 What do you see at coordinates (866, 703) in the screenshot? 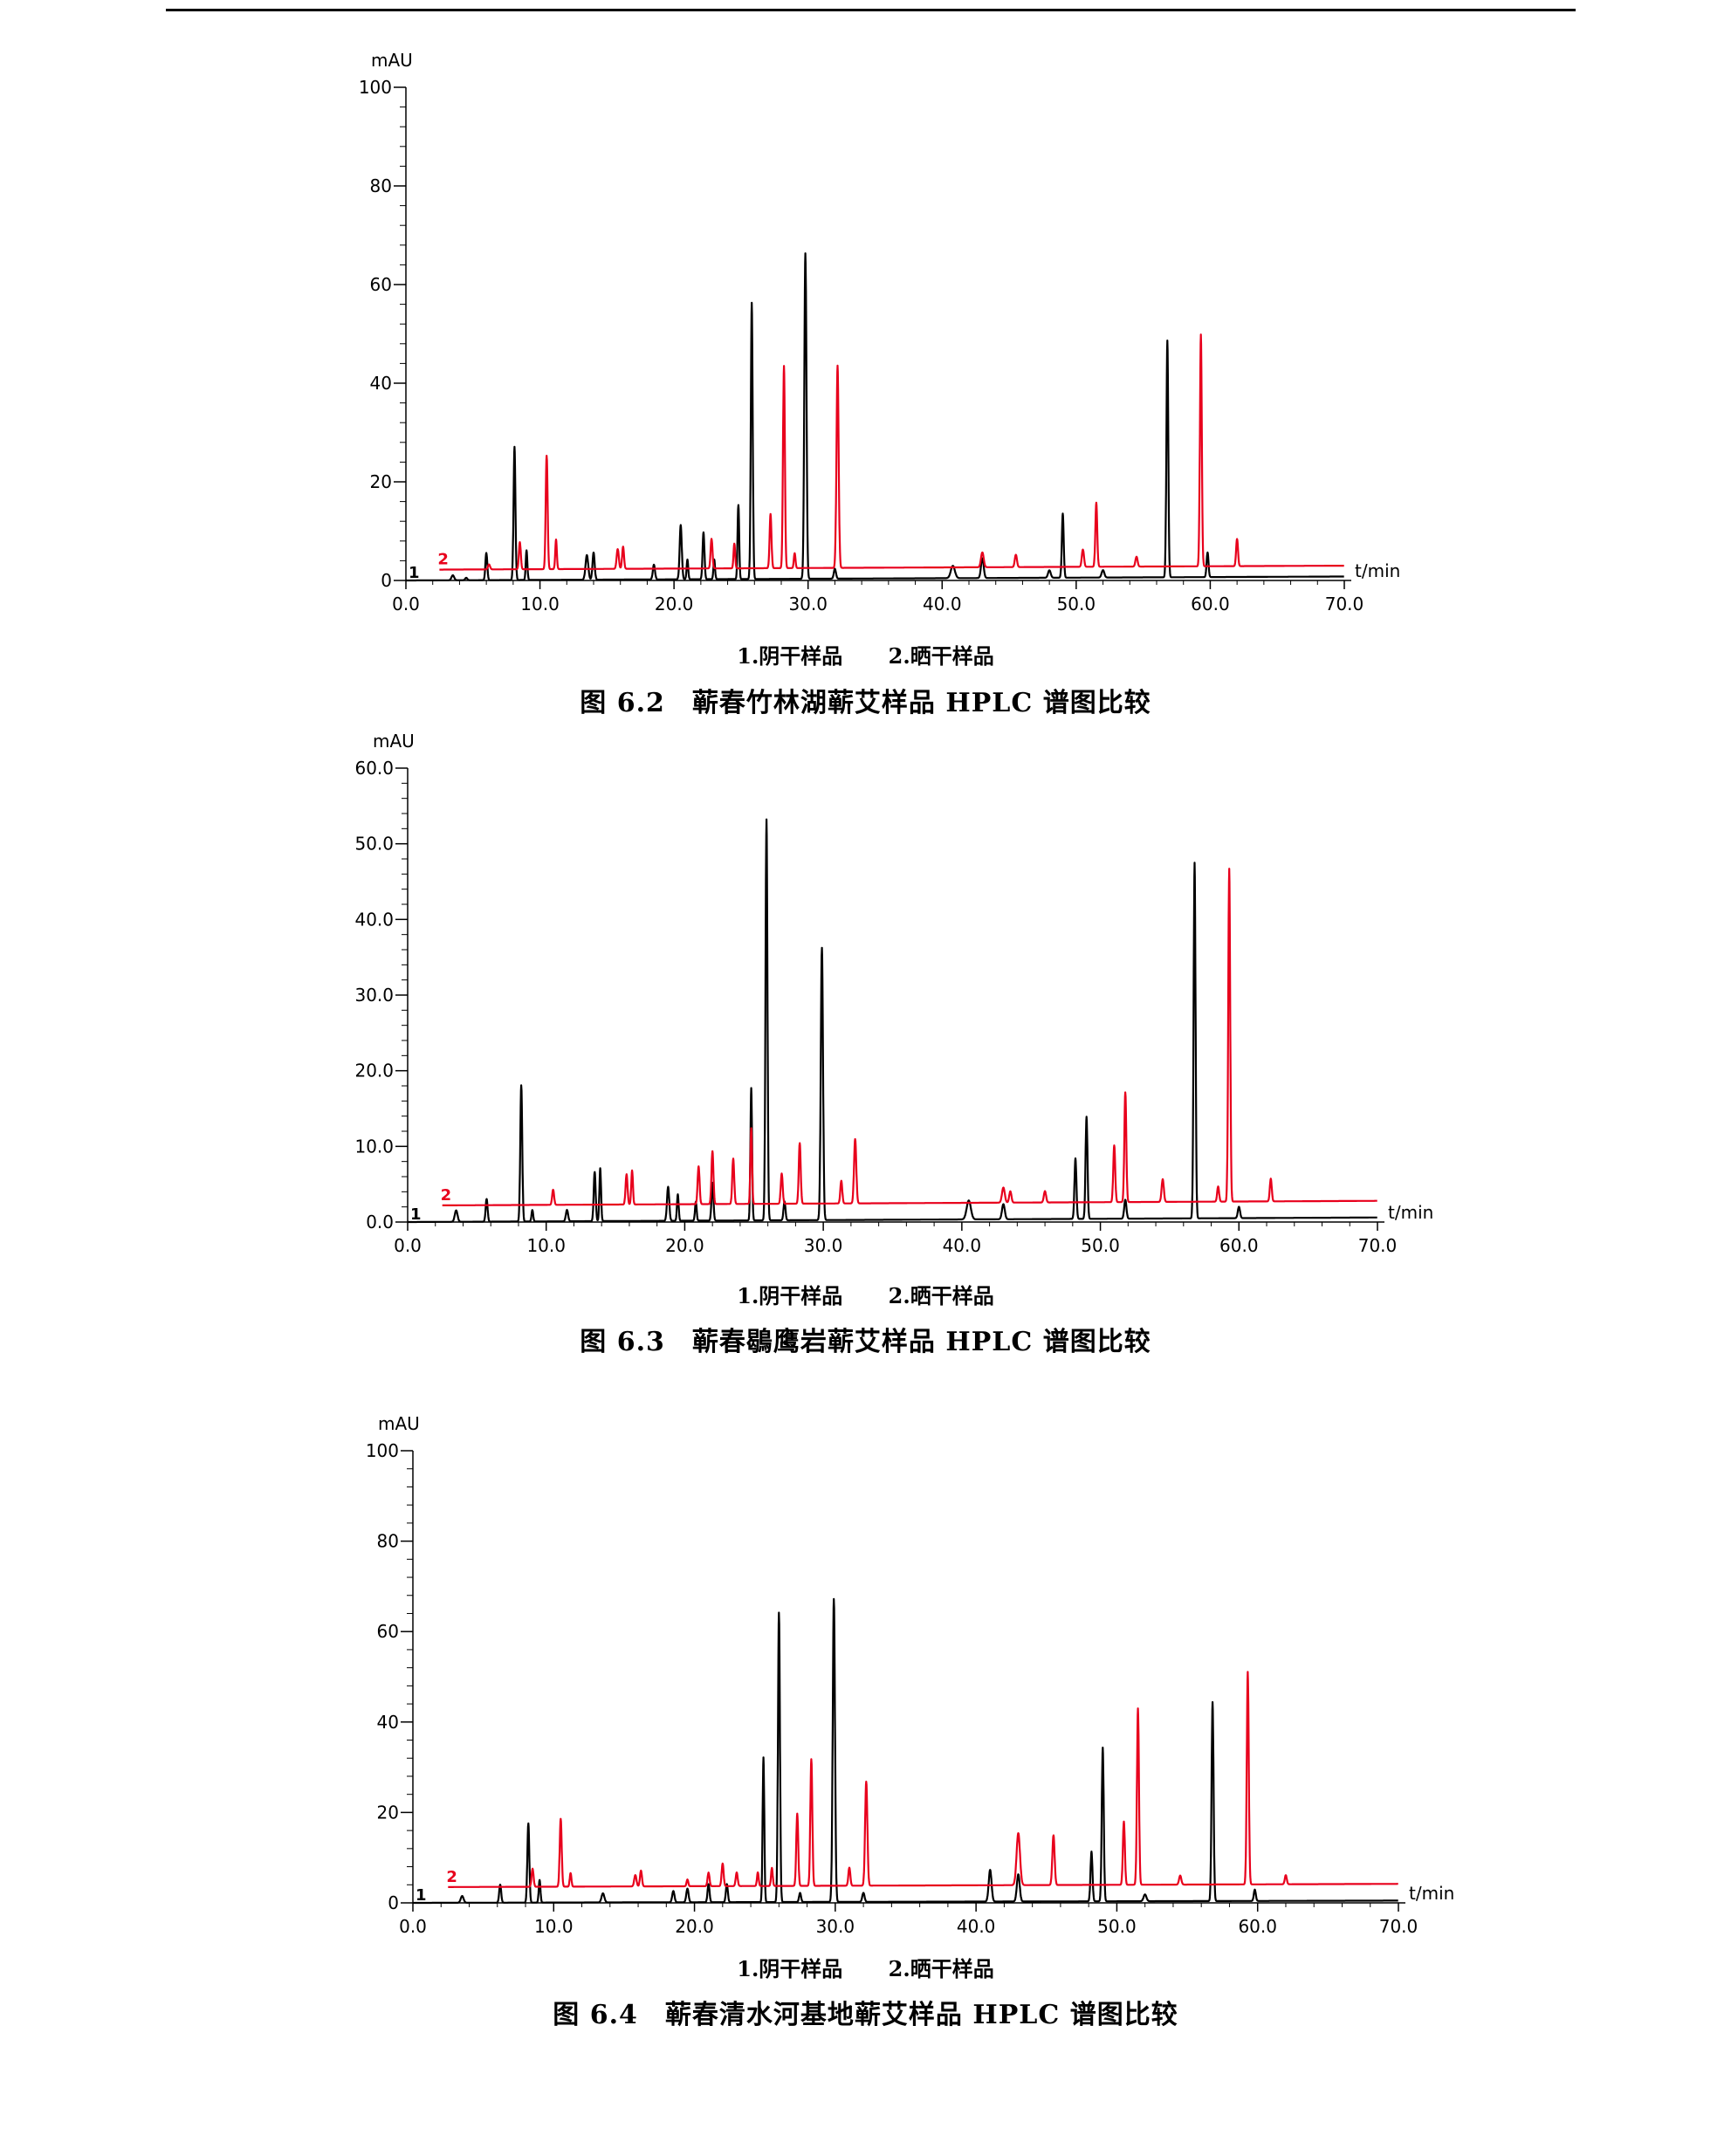
I see `figure-6-2-caption: 图 6.2 蕲春竹林湖蕲艾样品 HPLC 谱图比较` at bounding box center [866, 703].